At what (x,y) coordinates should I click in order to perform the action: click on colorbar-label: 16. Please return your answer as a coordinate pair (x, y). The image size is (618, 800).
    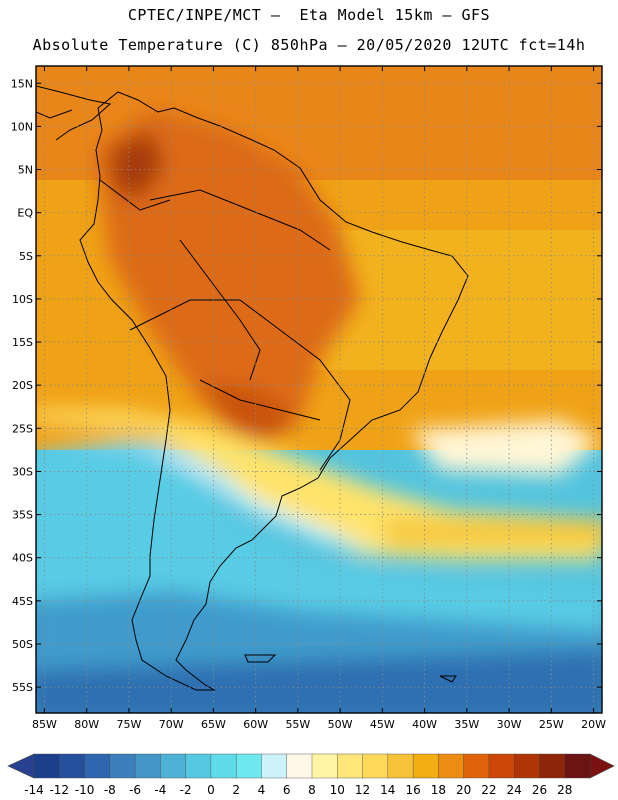
    Looking at the image, I should click on (412, 790).